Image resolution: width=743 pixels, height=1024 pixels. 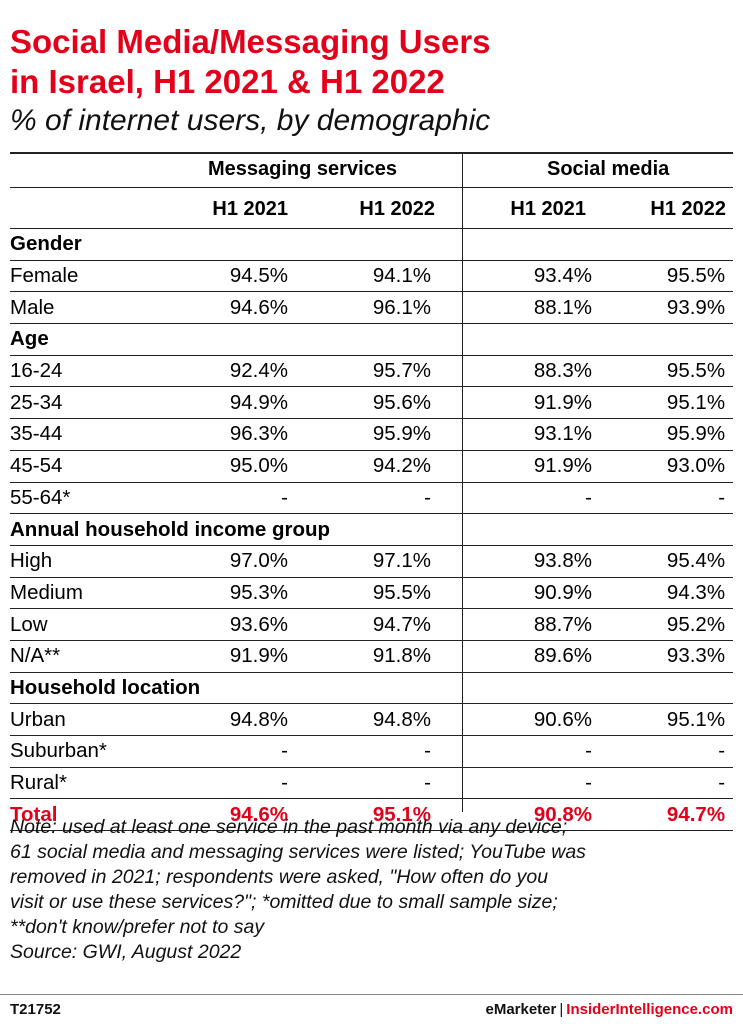 What do you see at coordinates (244, 465) in the screenshot?
I see `cell-value: 95.0%` at bounding box center [244, 465].